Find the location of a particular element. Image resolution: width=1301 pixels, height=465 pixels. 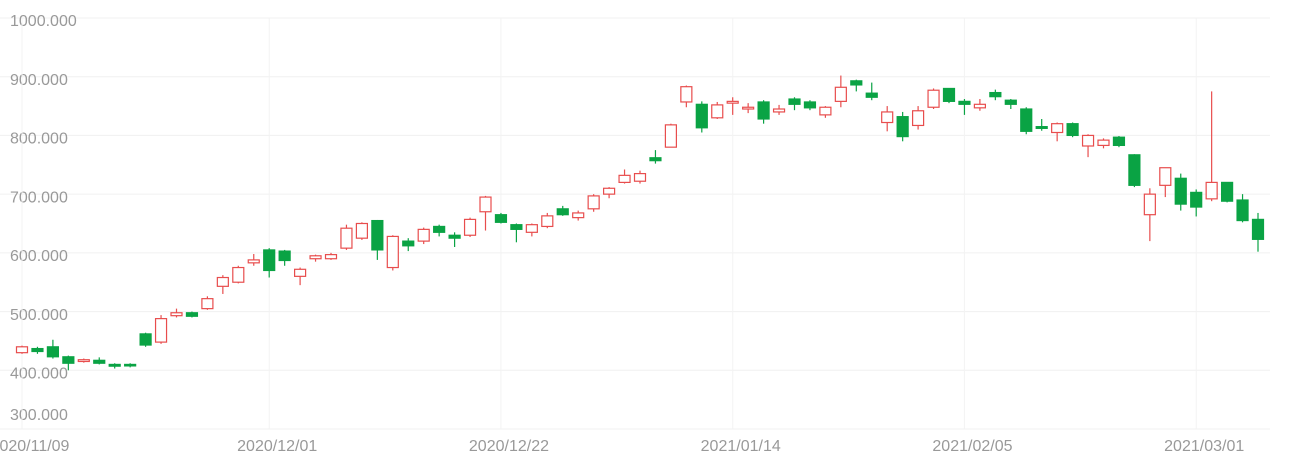

y-tick-label: 900.000 is located at coordinates (39, 80).